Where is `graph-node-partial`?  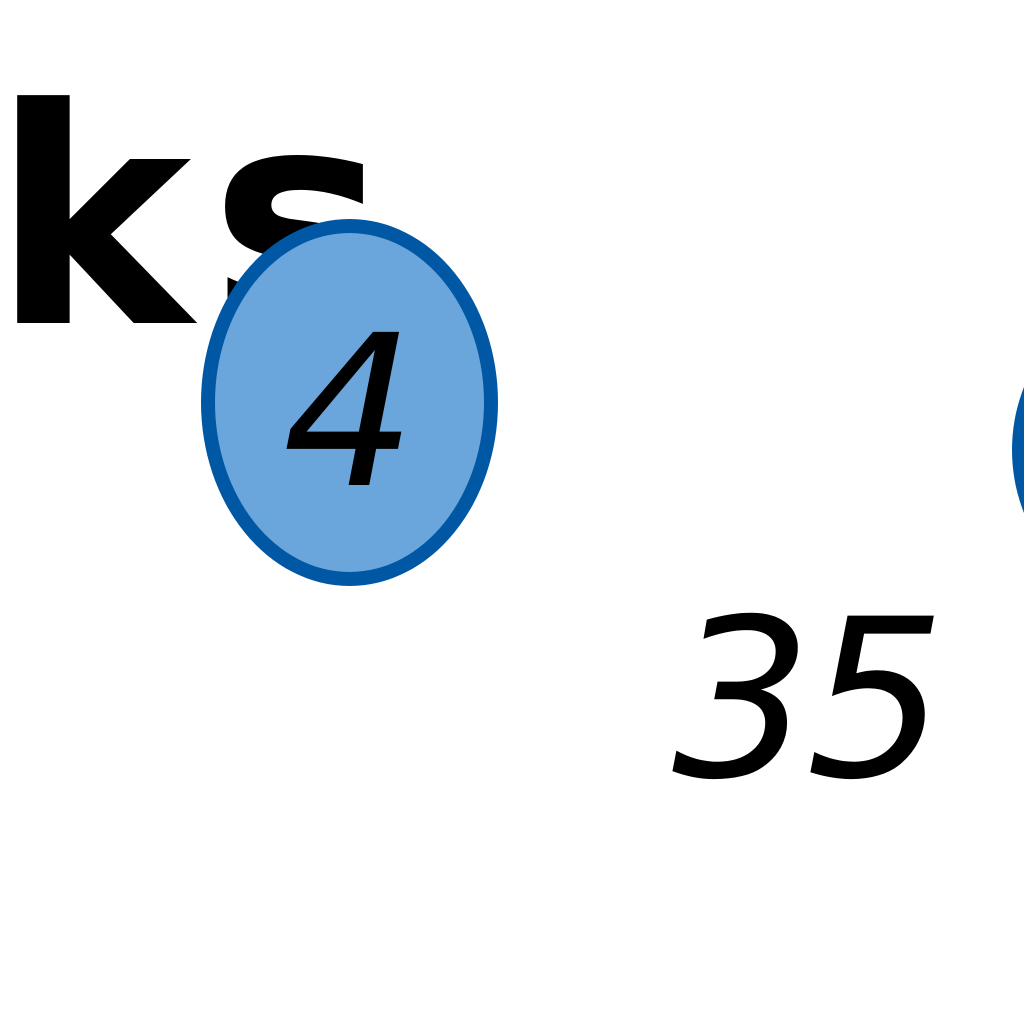
graph-node-partial is located at coordinates (1018, 450).